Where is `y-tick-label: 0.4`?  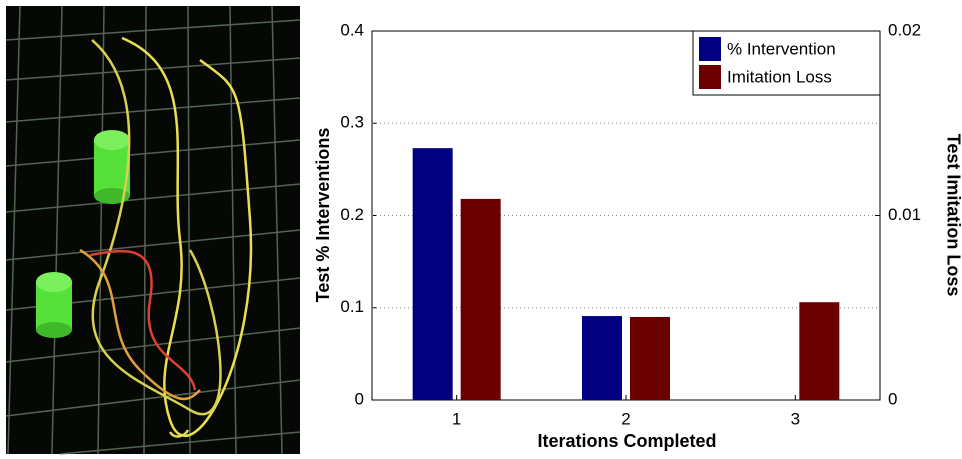 y-tick-label: 0.4 is located at coordinates (352, 29).